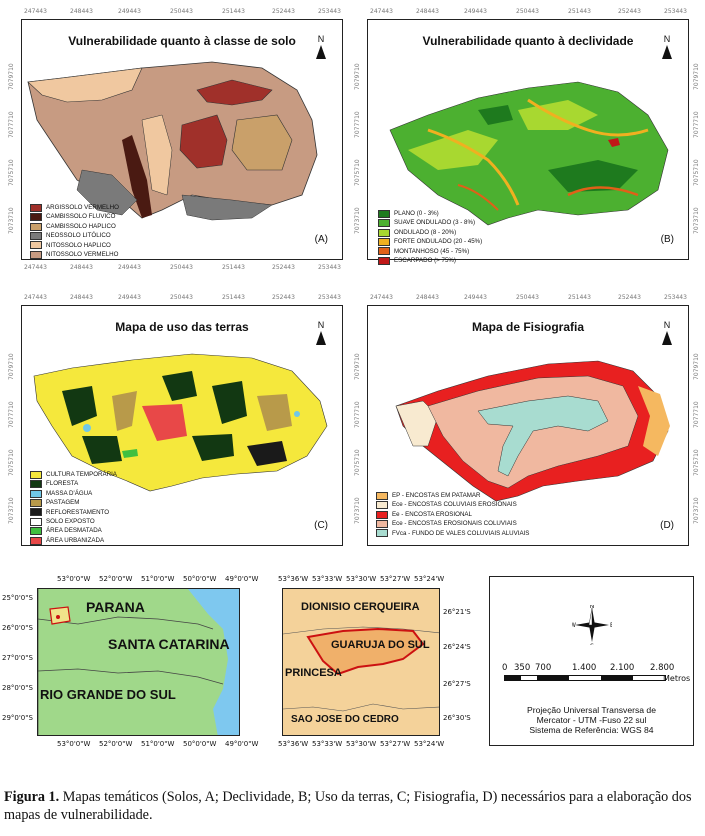 Image resolution: width=705 pixels, height=836 pixels. I want to click on legend-item: NEOSSOLO LITÓLICO, so click(74, 235).